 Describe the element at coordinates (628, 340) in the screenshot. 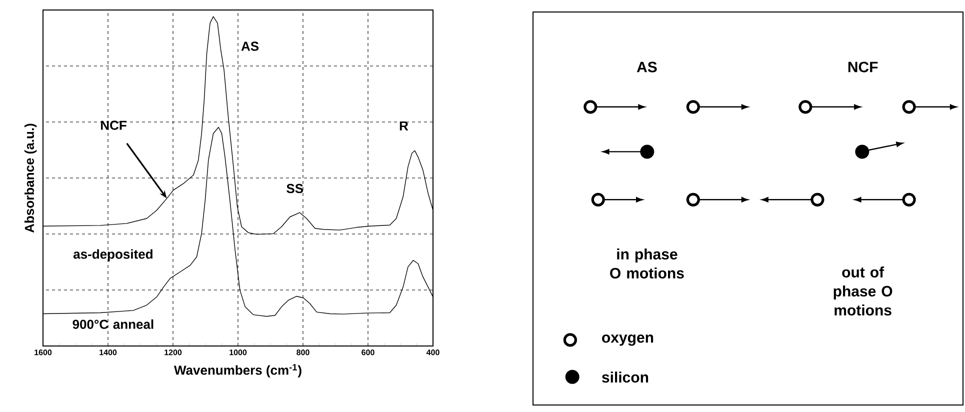

I see `text: oxygen` at that location.